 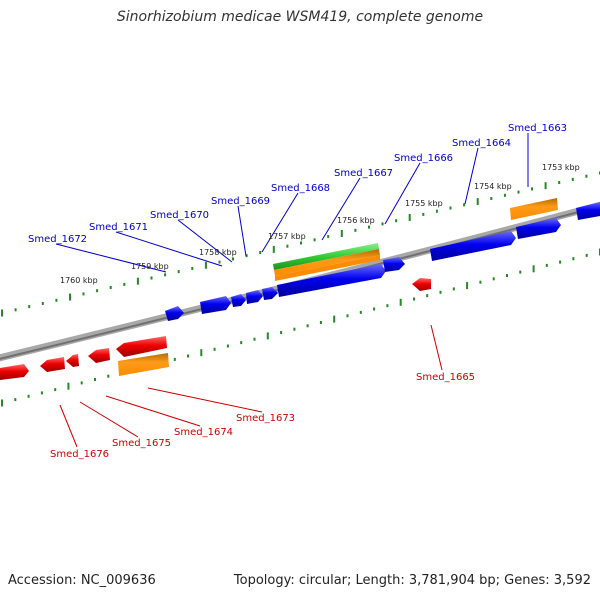 What do you see at coordinates (423, 158) in the screenshot?
I see `gene-label: Smed_1666` at bounding box center [423, 158].